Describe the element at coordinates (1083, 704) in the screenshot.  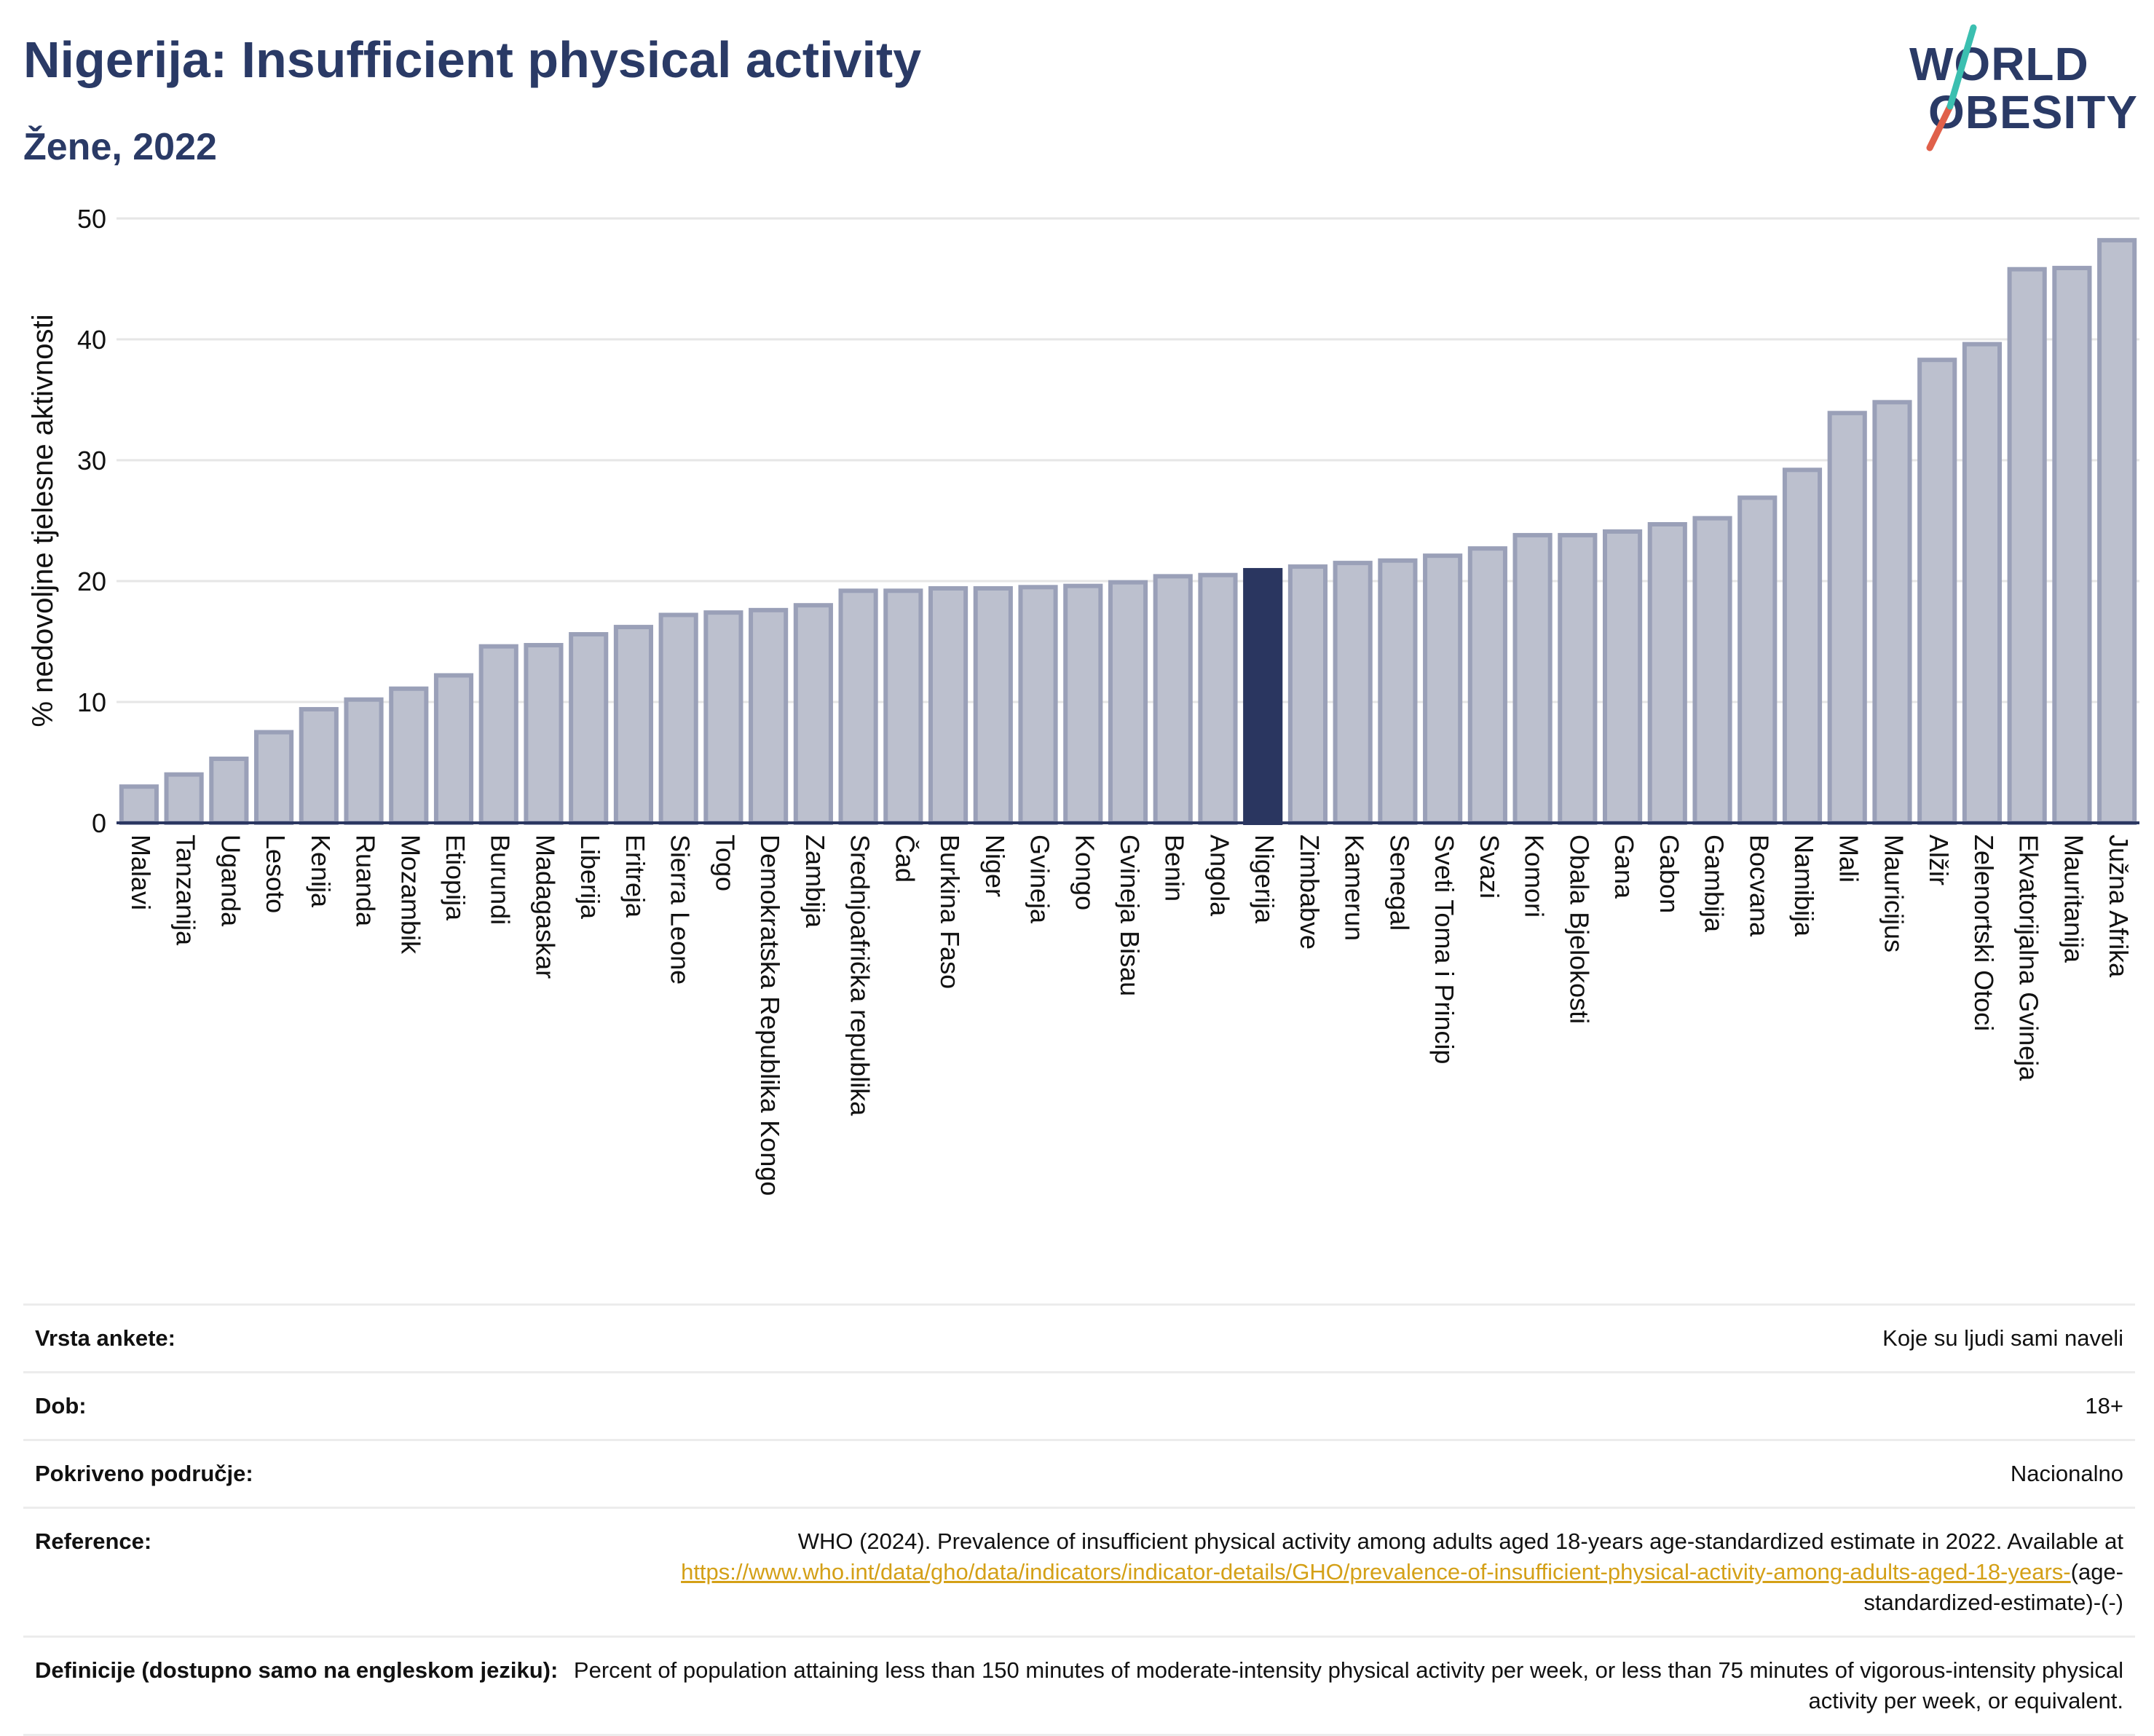
I see `bar-kongo` at that location.